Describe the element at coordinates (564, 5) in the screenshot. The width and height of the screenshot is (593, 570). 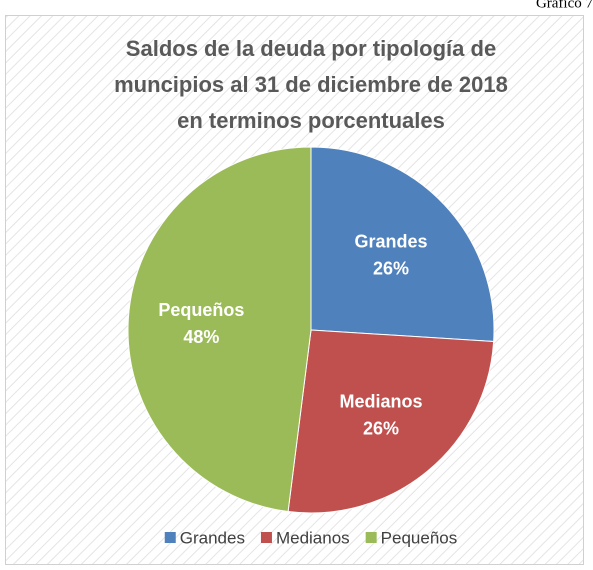
I see `page-label: Gráfico 7` at that location.